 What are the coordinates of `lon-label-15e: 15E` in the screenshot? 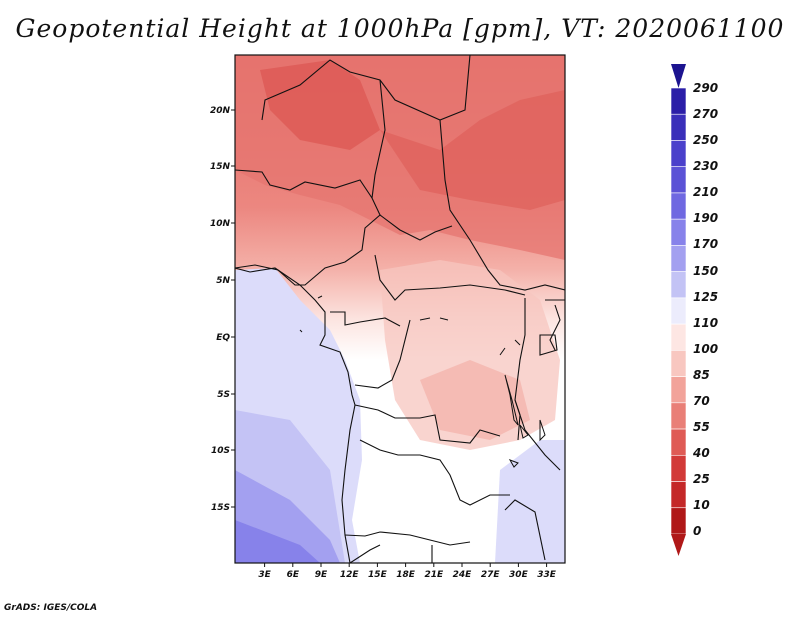 It's located at (378, 575).